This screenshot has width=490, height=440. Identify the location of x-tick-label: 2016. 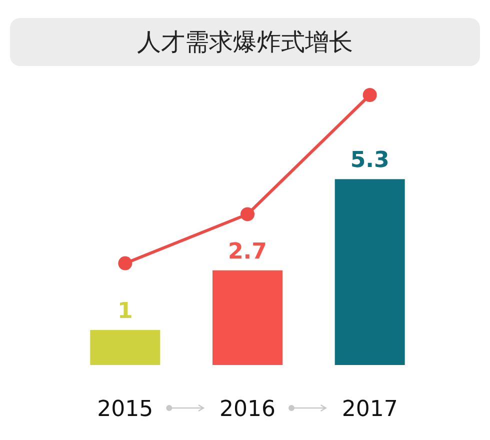
(248, 409).